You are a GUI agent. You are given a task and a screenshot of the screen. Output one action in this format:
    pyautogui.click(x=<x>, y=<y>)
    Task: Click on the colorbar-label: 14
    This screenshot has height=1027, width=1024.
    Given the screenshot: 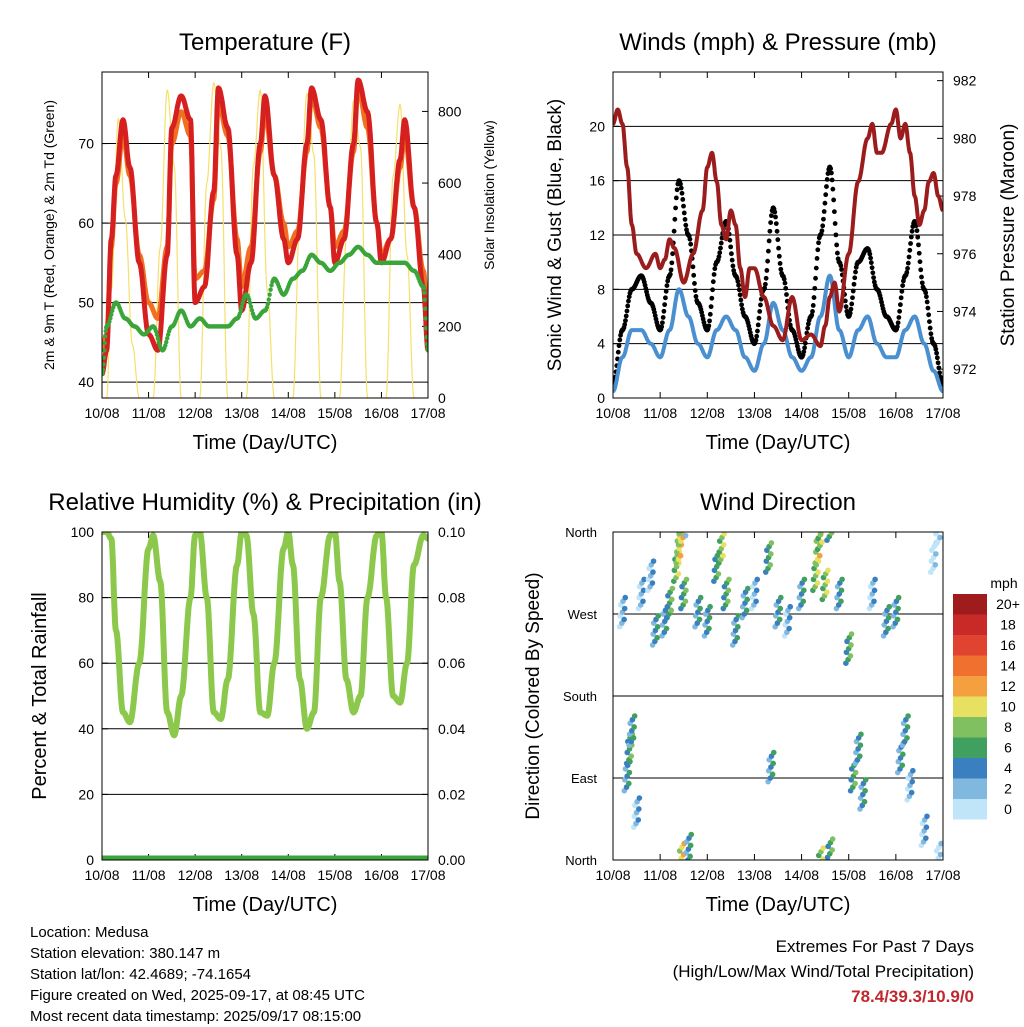 What is the action you would take?
    pyautogui.click(x=1008, y=666)
    